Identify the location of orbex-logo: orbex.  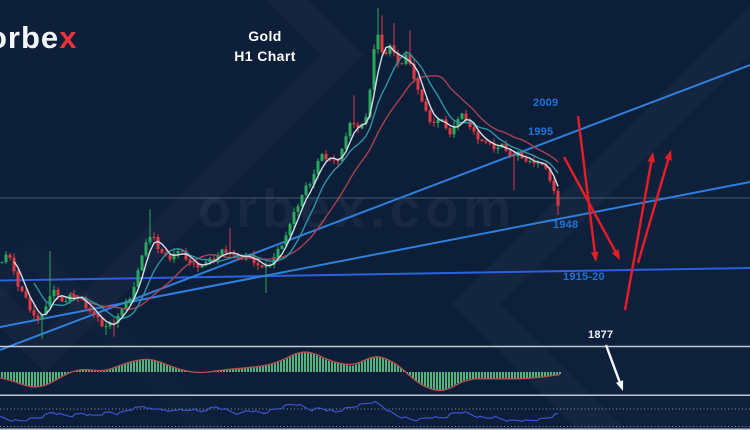
(38, 38).